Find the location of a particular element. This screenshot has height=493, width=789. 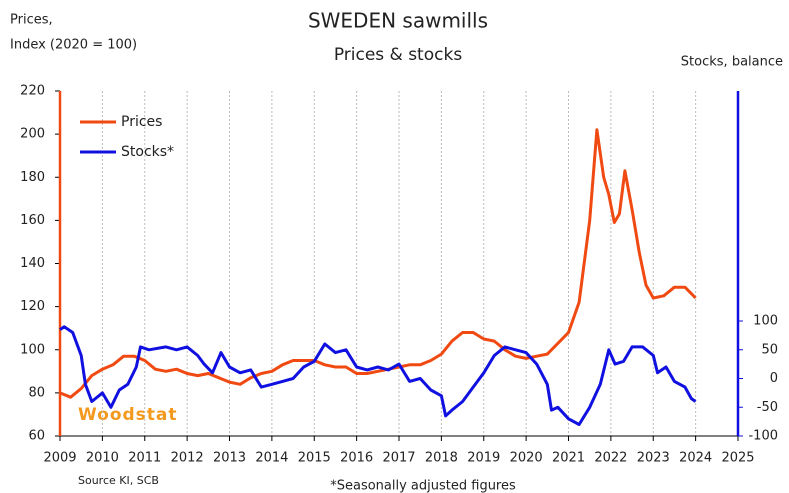

chart-subtitle: Prices & stocks is located at coordinates (398, 55).